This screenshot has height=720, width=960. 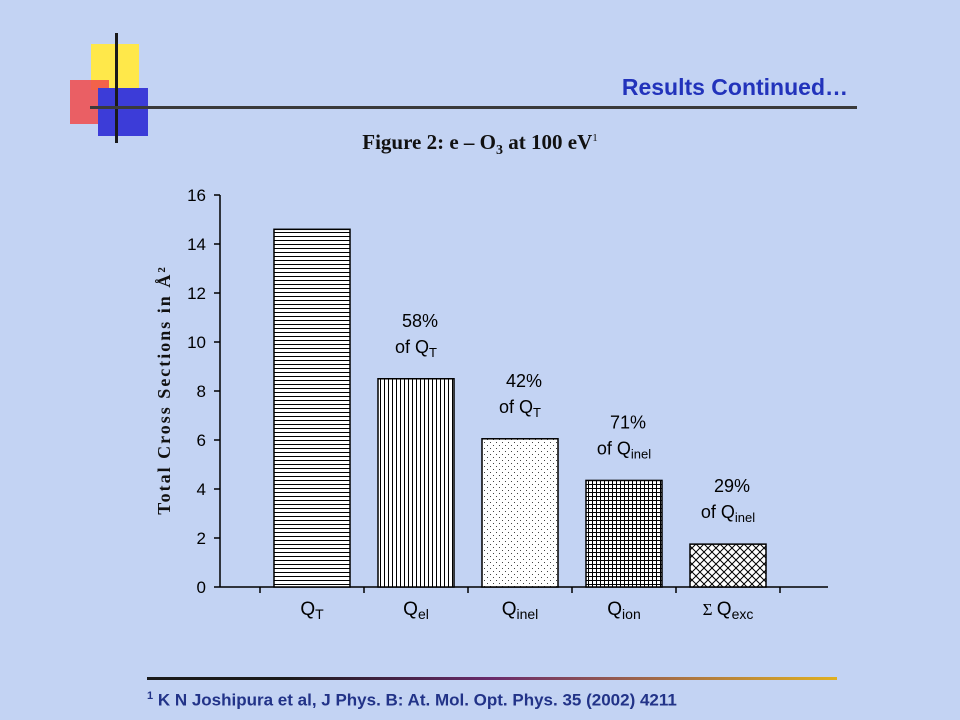 What do you see at coordinates (728, 610) in the screenshot?
I see `x-tick-label: Σ Qexc` at bounding box center [728, 610].